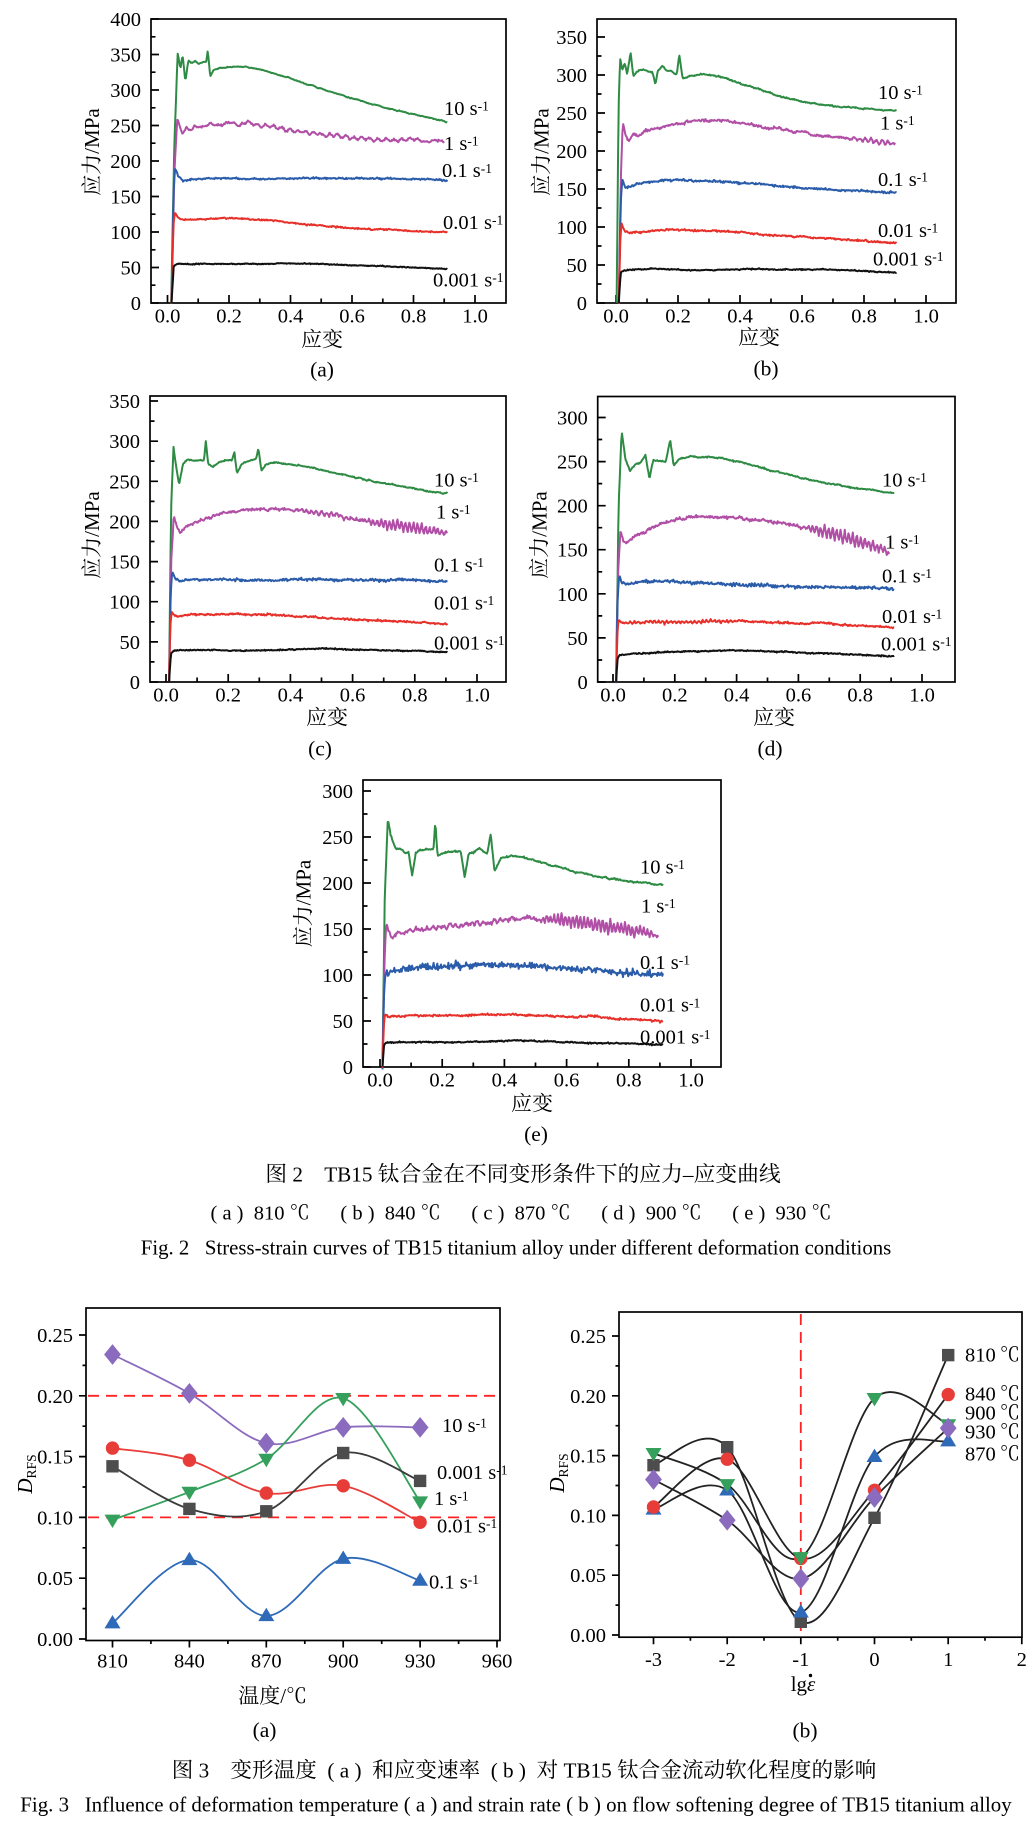 Image resolution: width=1032 pixels, height=1825 pixels. I want to click on svg-text: 1, so click(948, 1660).